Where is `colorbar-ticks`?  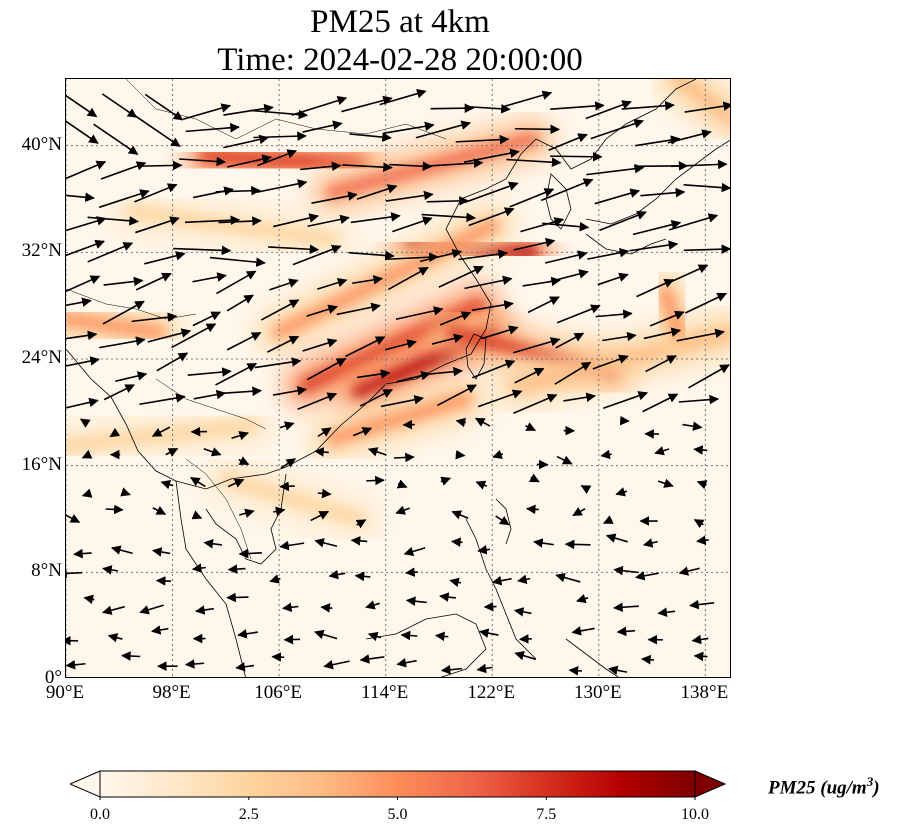
colorbar-ticks is located at coordinates (397, 798).